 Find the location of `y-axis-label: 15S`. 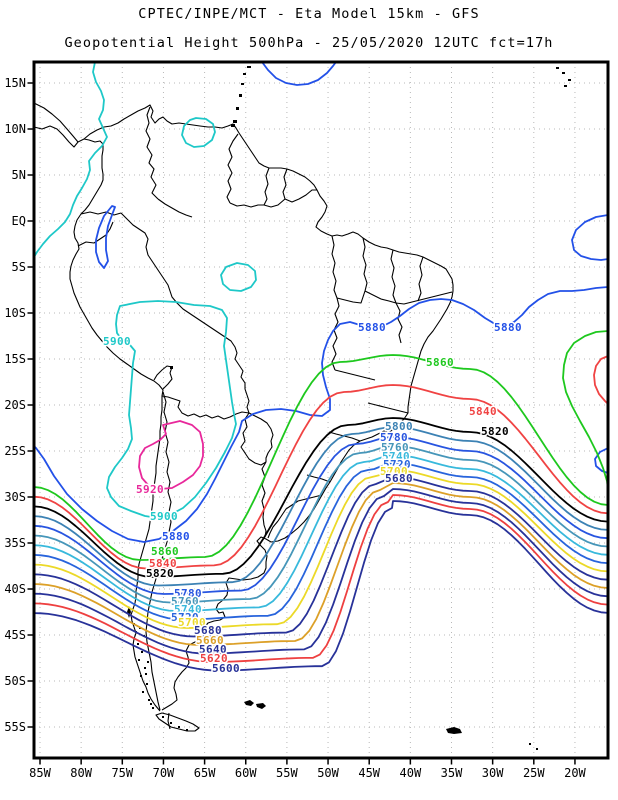

y-axis-label: 15S is located at coordinates (15, 359).